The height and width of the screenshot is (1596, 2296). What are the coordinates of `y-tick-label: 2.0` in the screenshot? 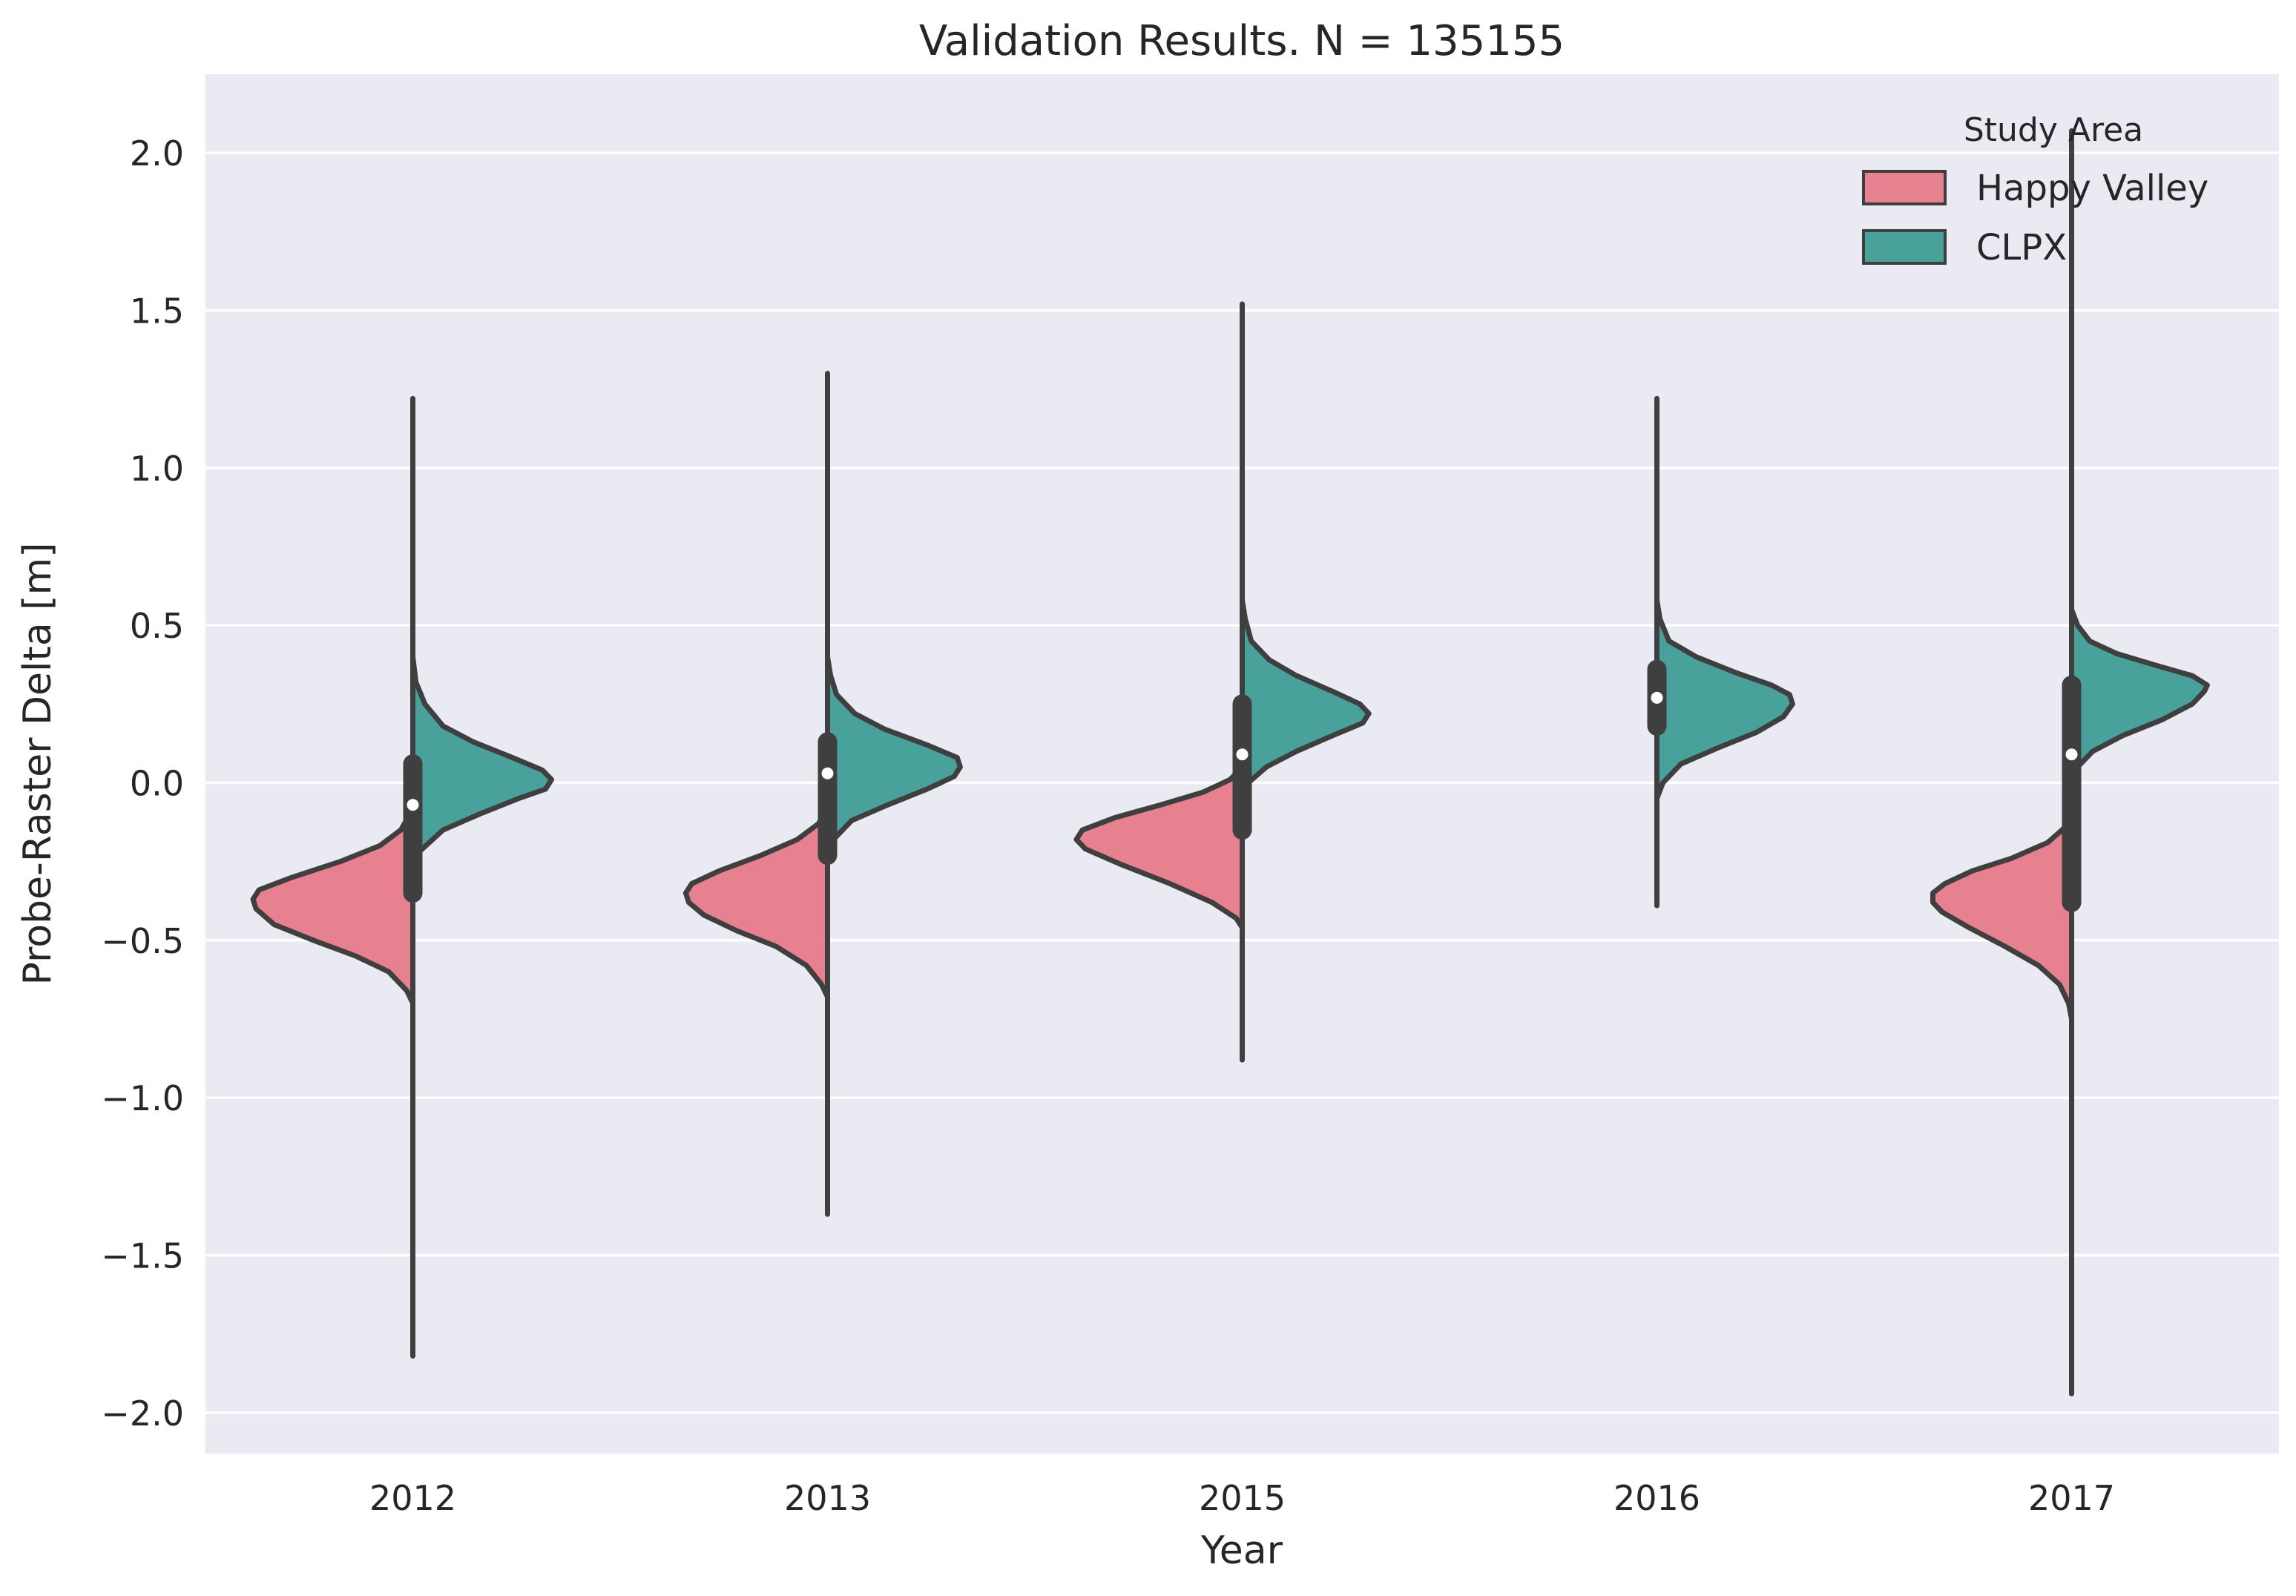 It's located at (157, 153).